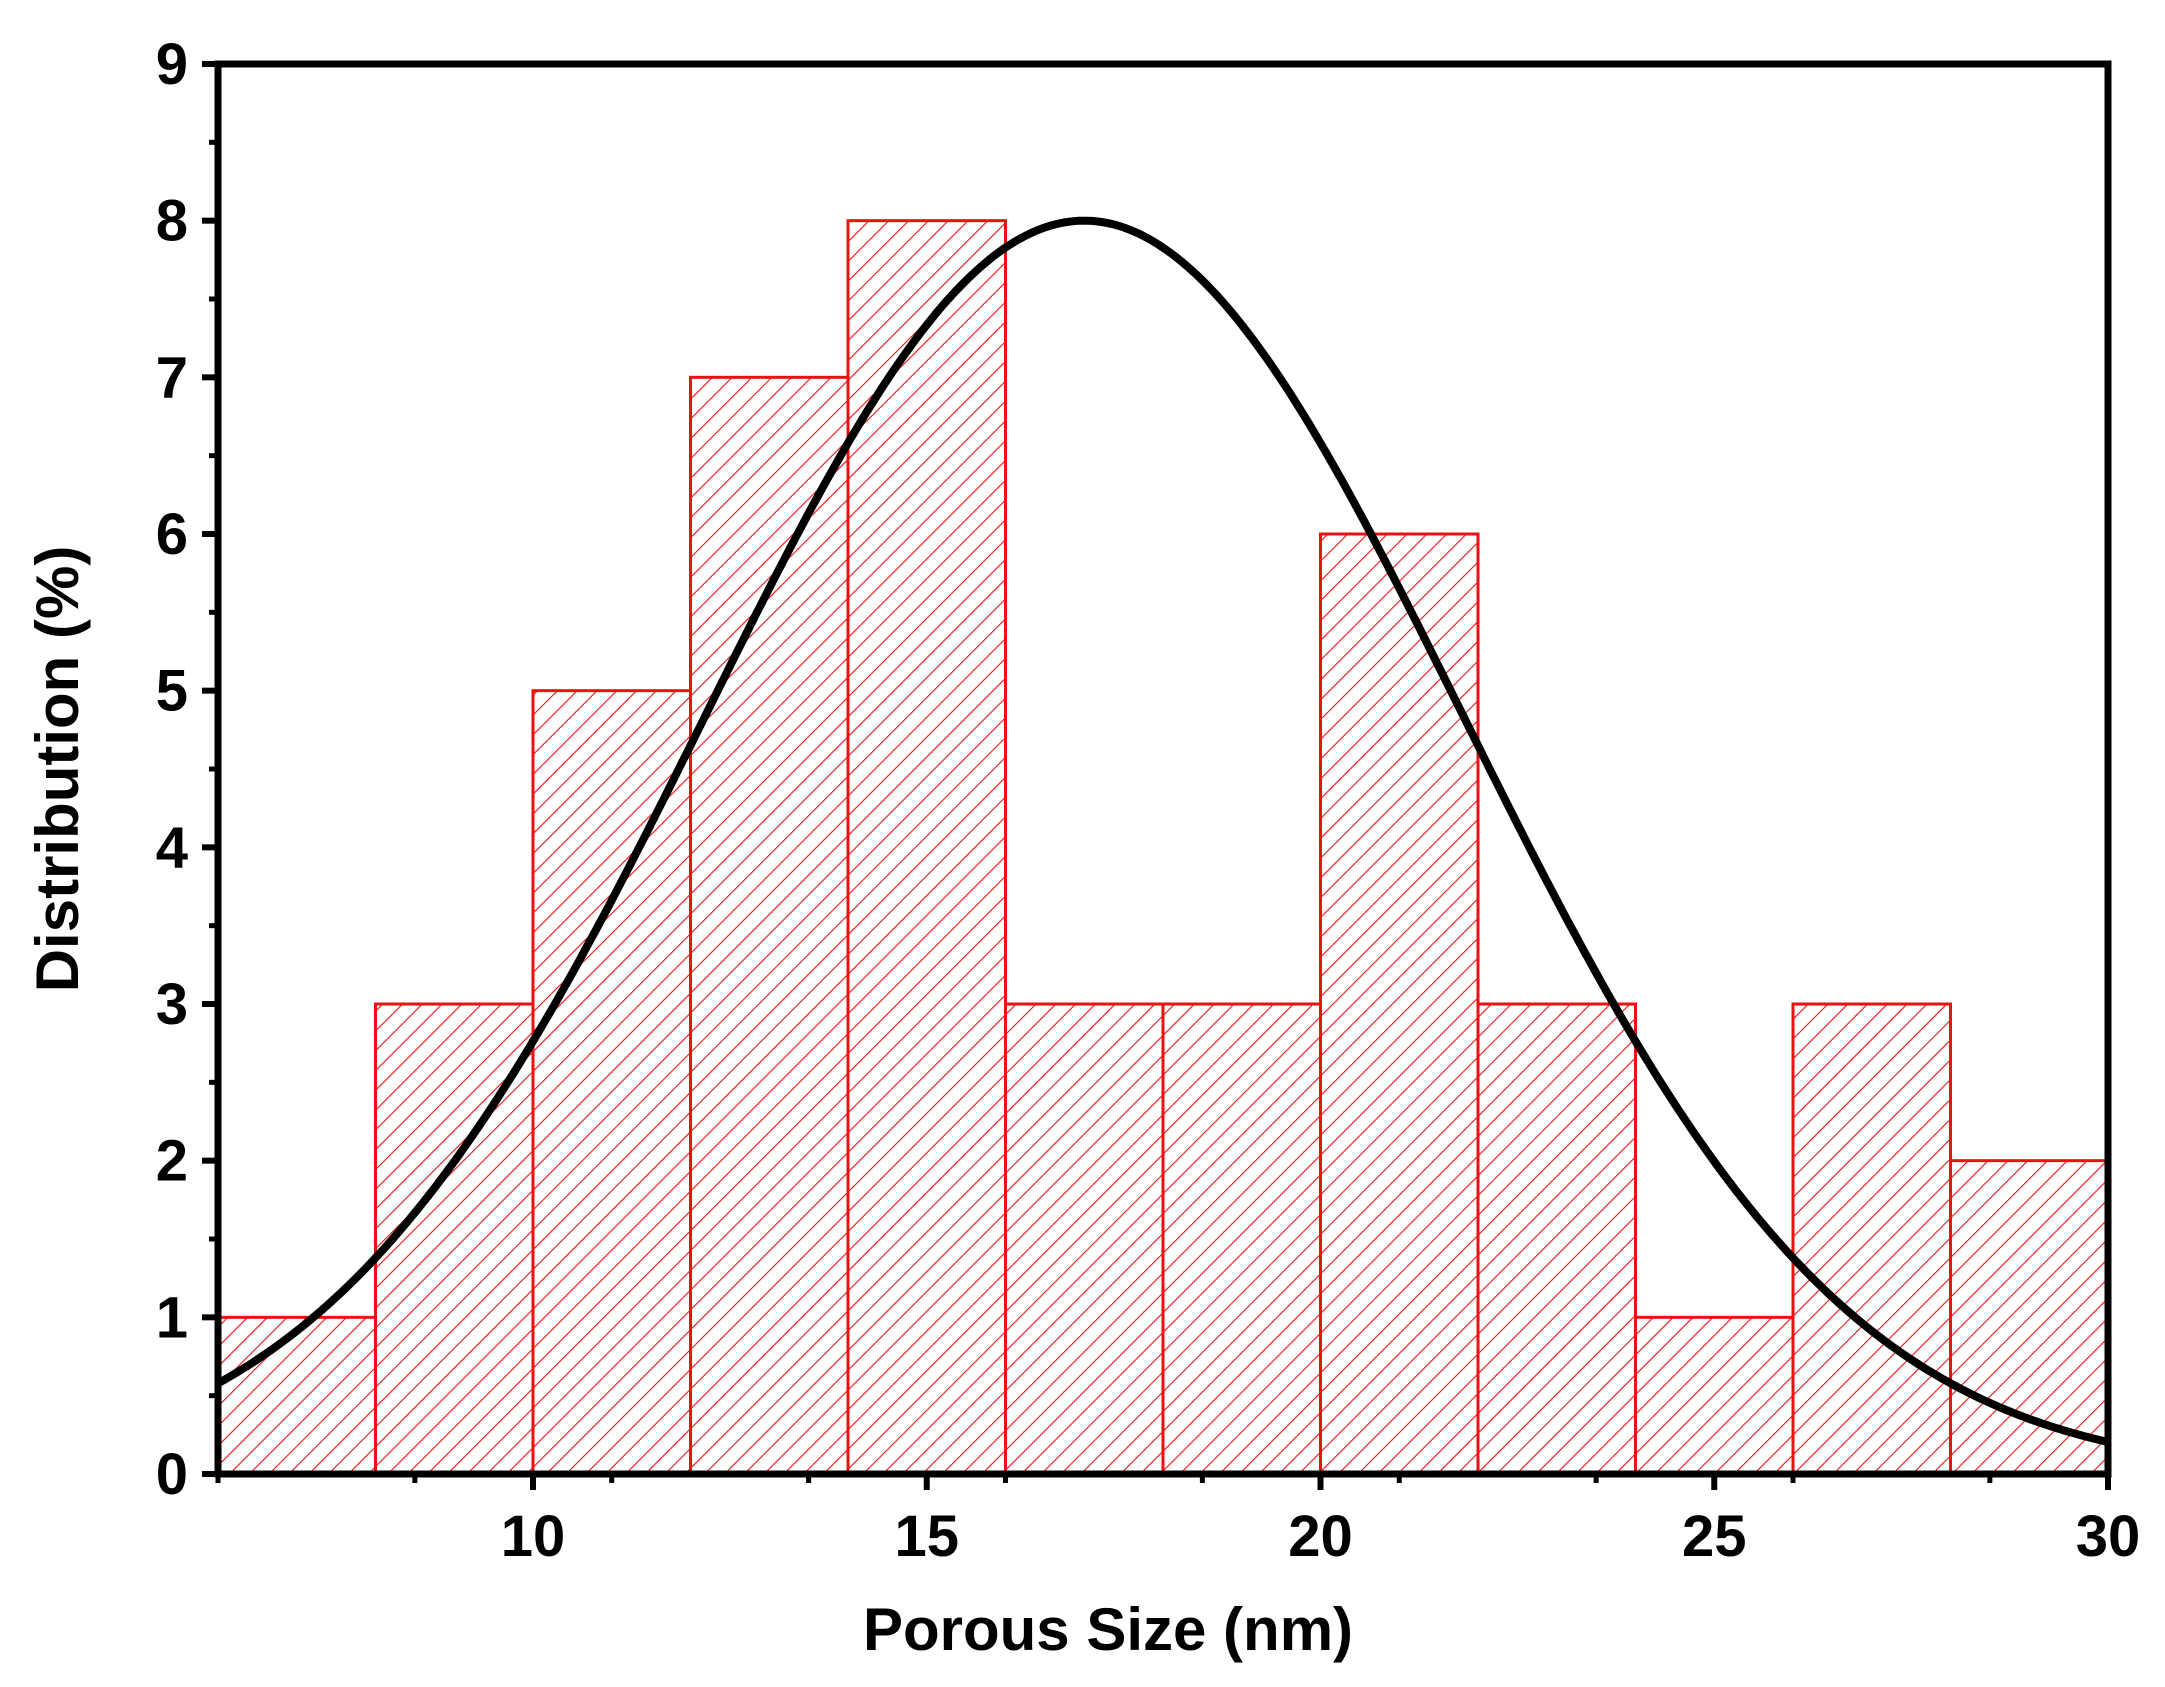 Image resolution: width=2165 pixels, height=1687 pixels. What do you see at coordinates (1108, 1629) in the screenshot?
I see `x-axis-title: Porous Size (nm)` at bounding box center [1108, 1629].